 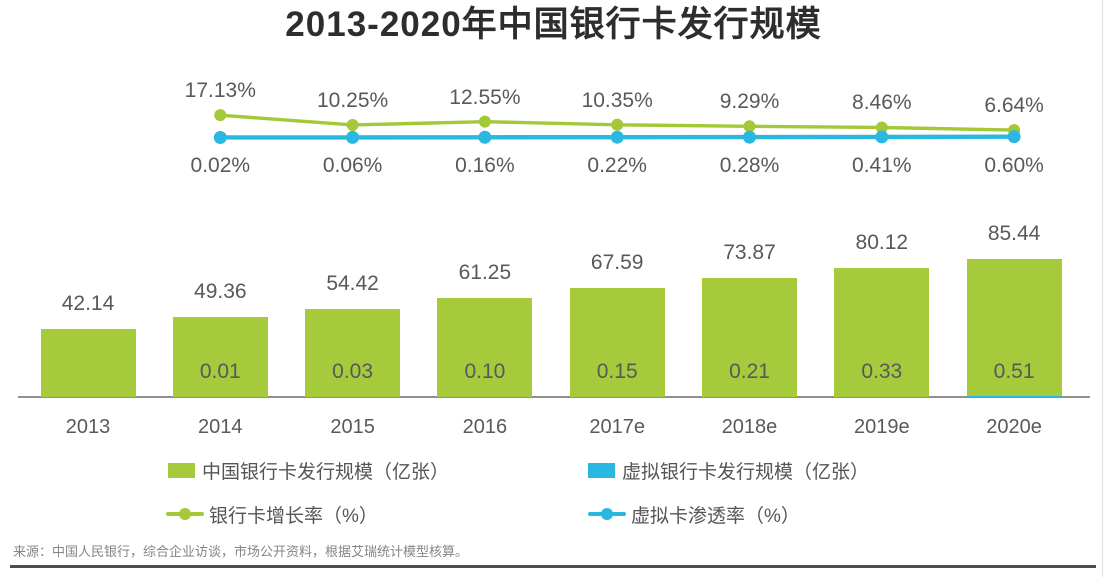 What do you see at coordinates (88, 303) in the screenshot?
I see `bar-value-label: 42.14` at bounding box center [88, 303].